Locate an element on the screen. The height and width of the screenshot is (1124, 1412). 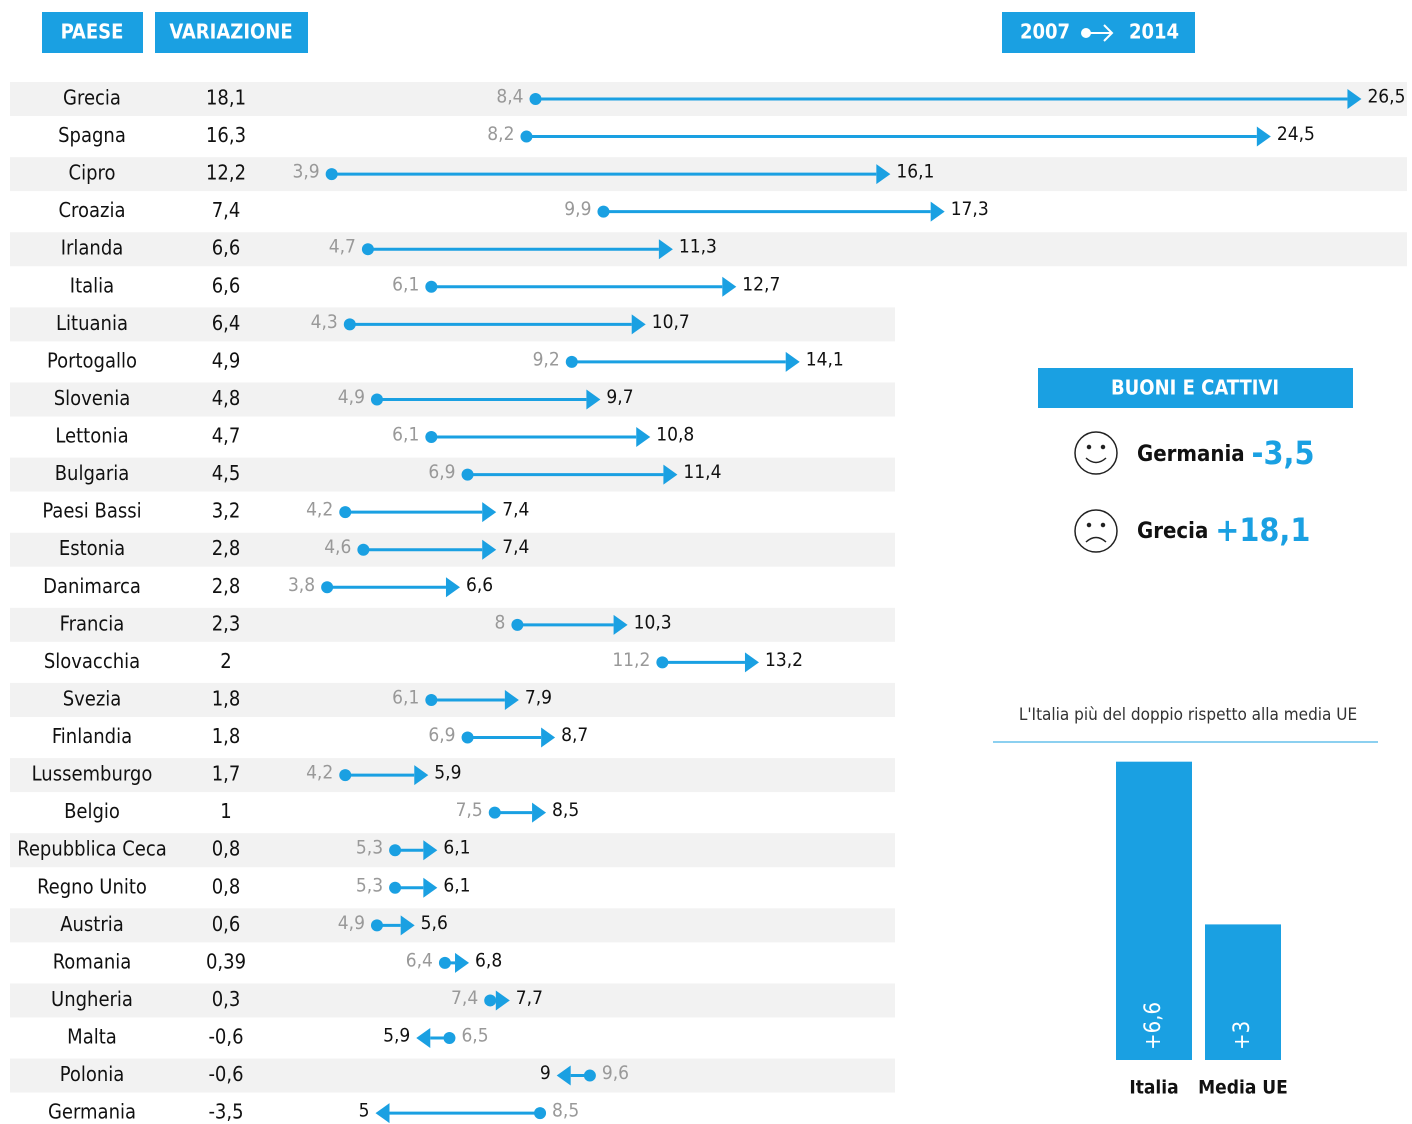
end-value: 11,3 is located at coordinates (698, 247).